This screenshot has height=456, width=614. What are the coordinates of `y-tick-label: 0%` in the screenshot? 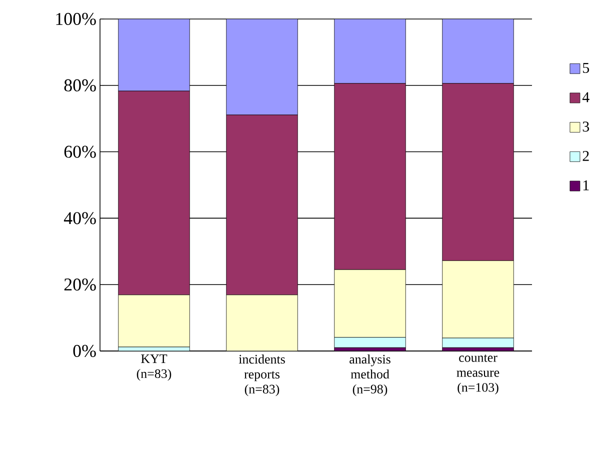 It's located at (84, 351).